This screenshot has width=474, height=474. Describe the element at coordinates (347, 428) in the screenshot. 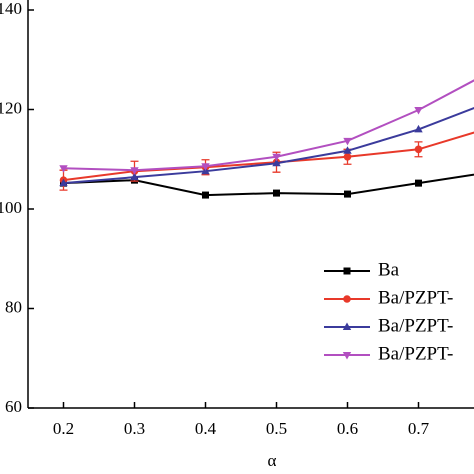

I see `x-tick-label: 0.6` at that location.